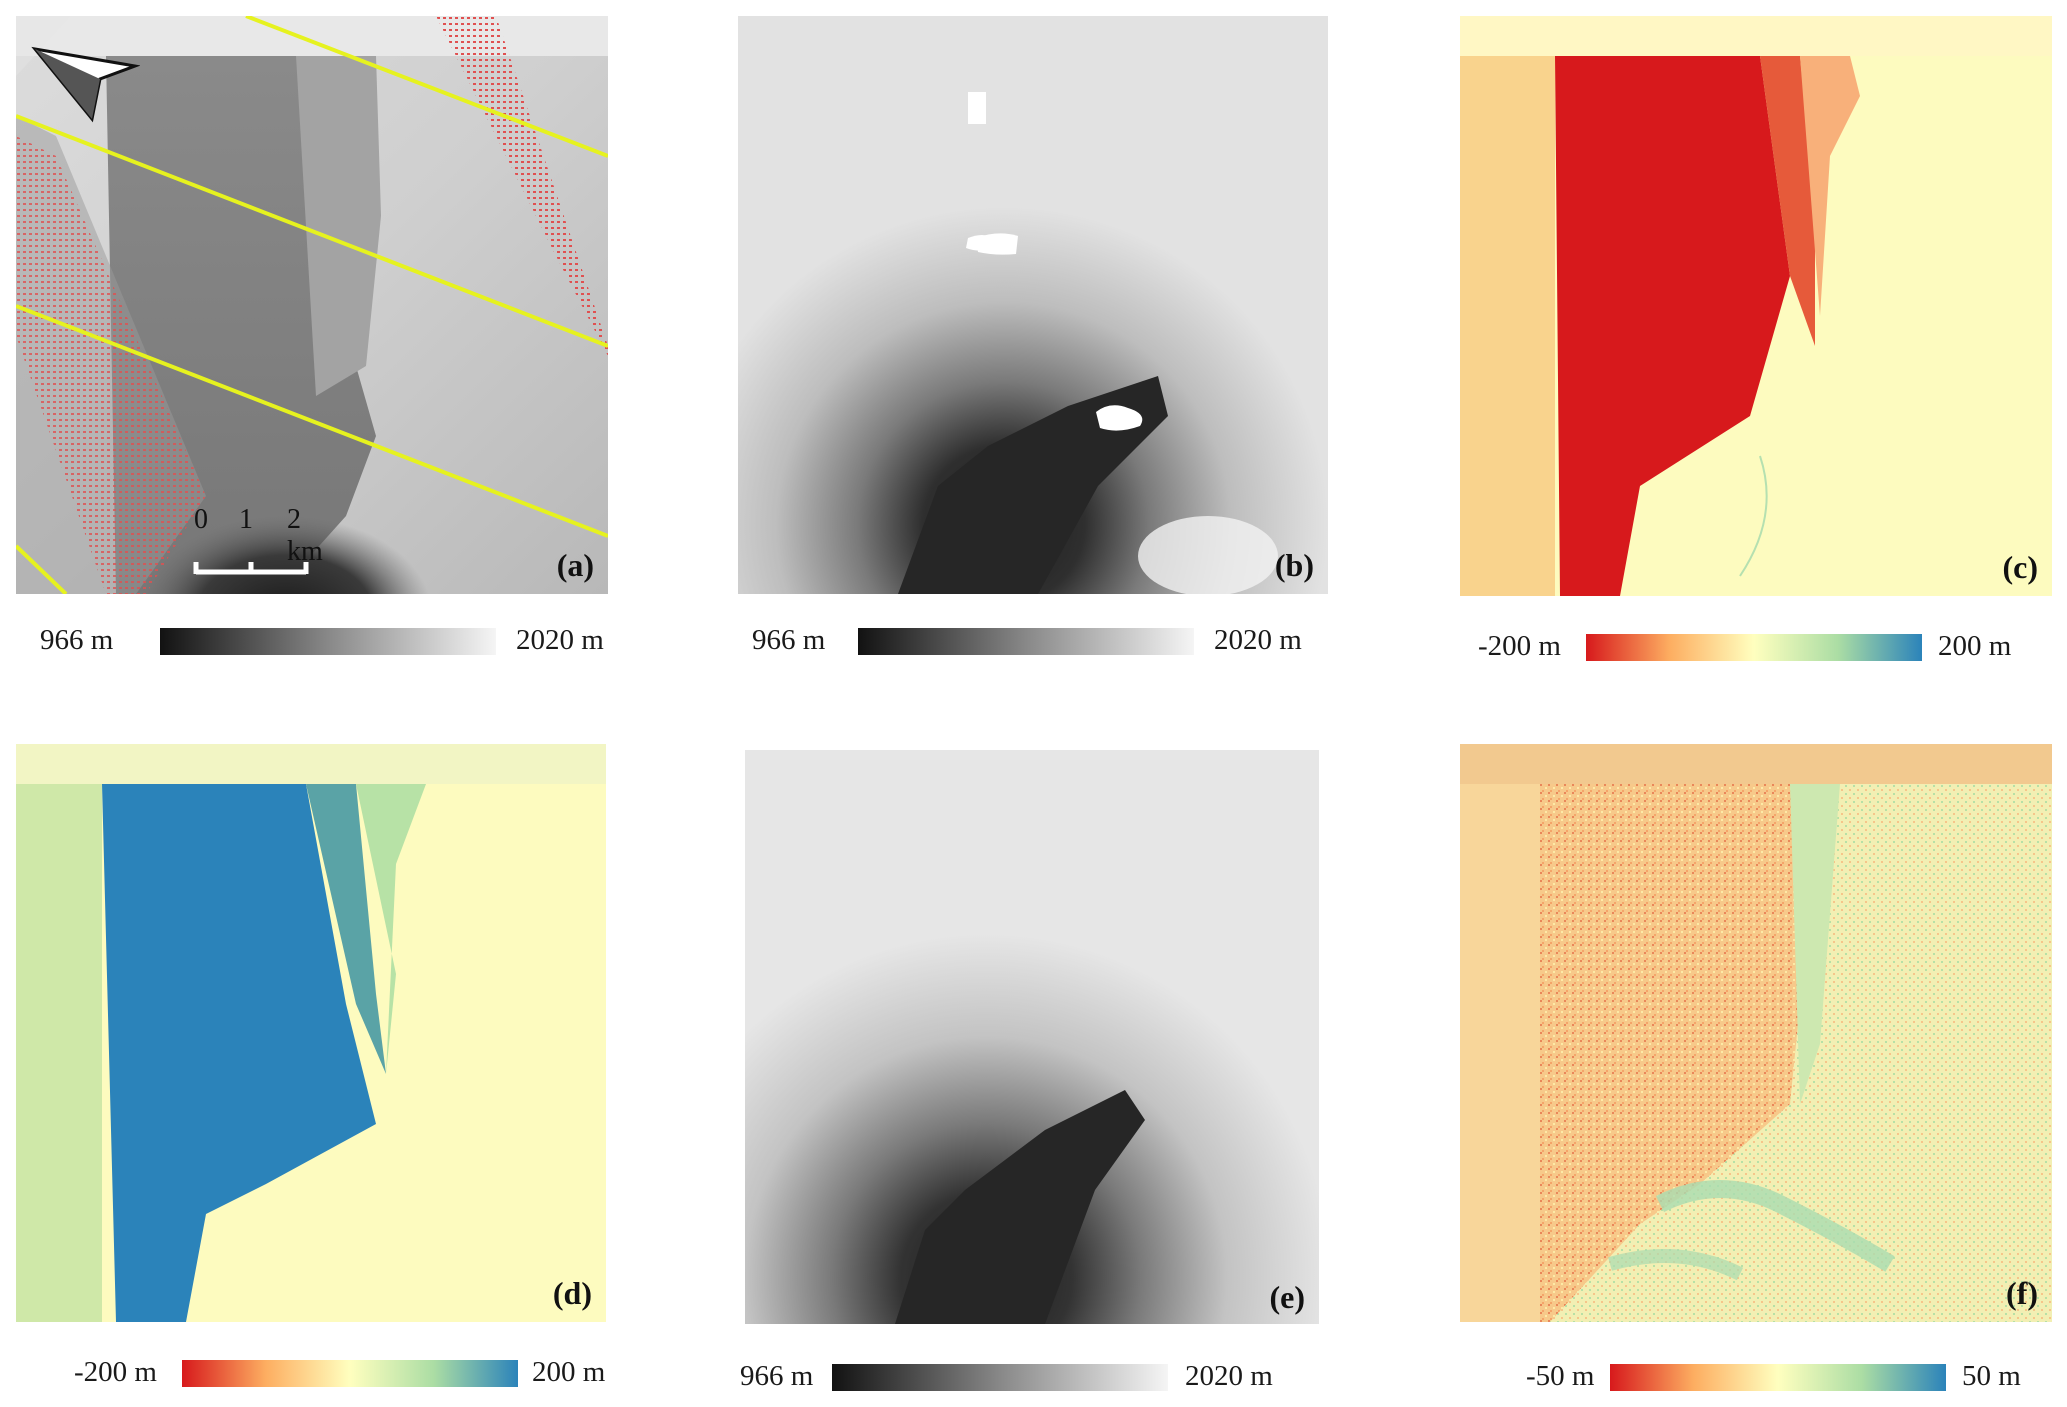 The width and height of the screenshot is (2067, 1407). What do you see at coordinates (572, 1293) in the screenshot?
I see `panel-label: (d)` at bounding box center [572, 1293].